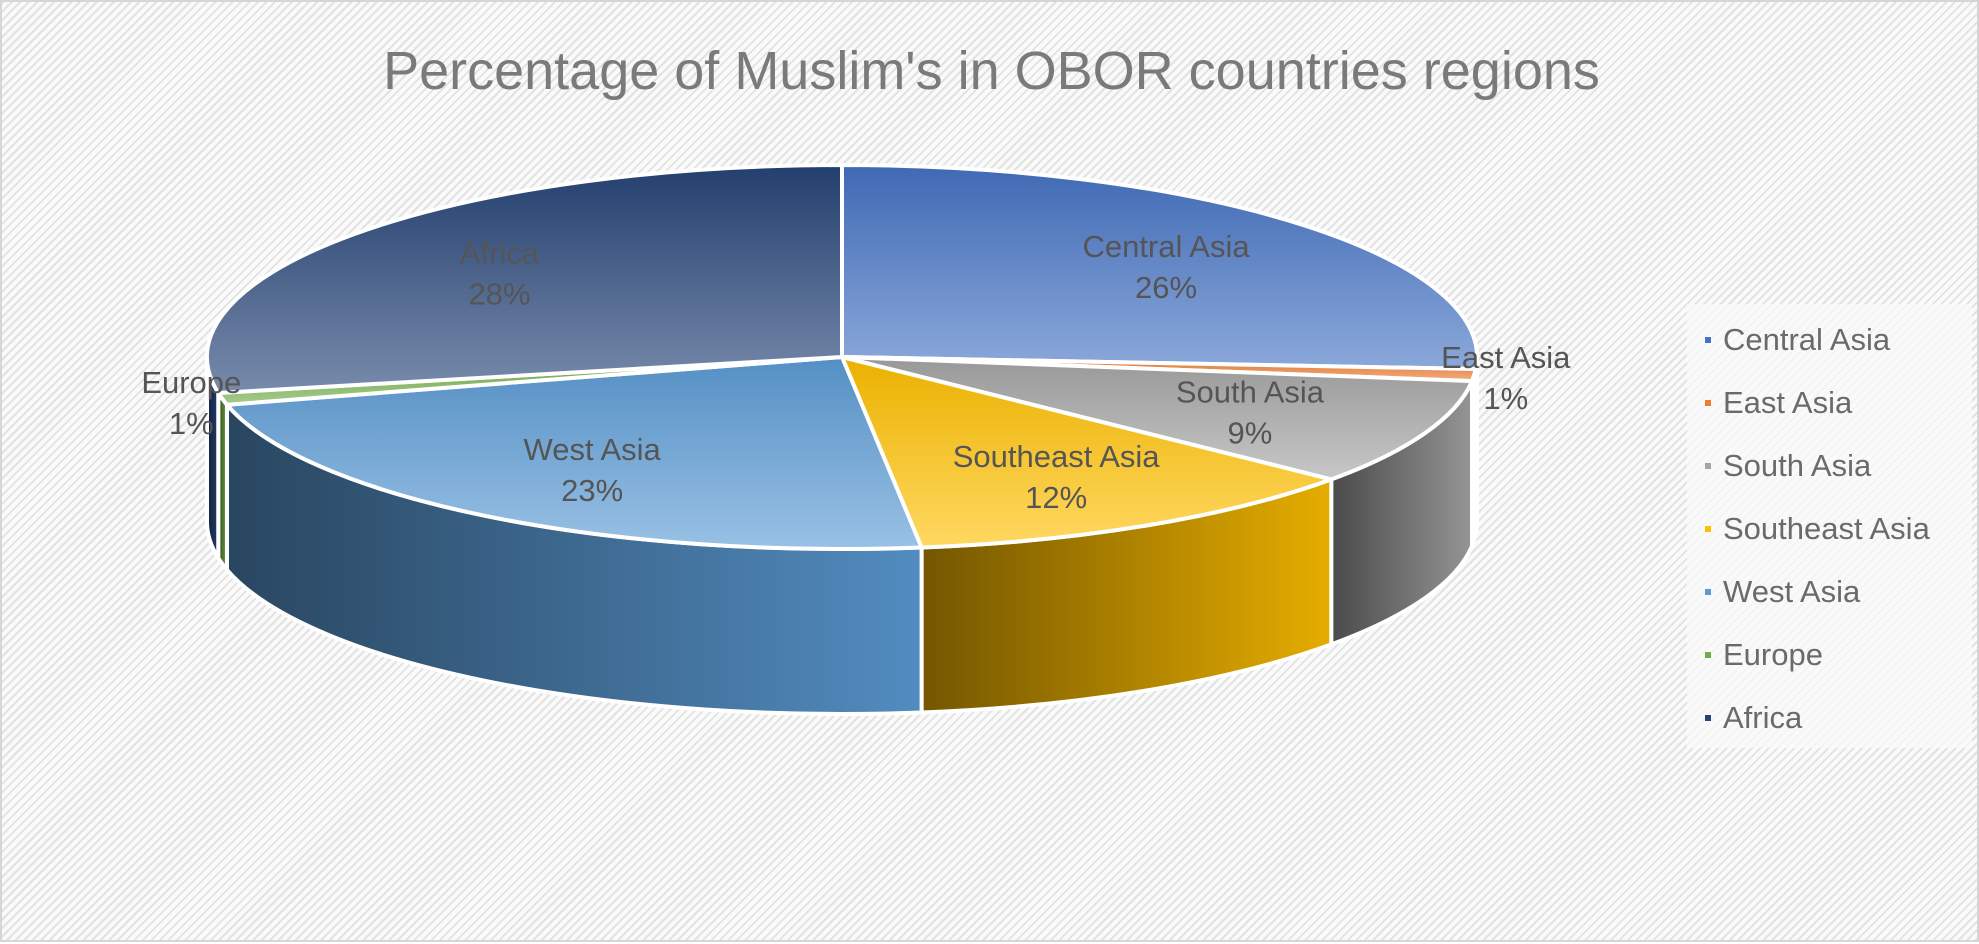 The image size is (1979, 944). What do you see at coordinates (592, 490) in the screenshot?
I see `data-label-west-asia-value: 23%` at bounding box center [592, 490].